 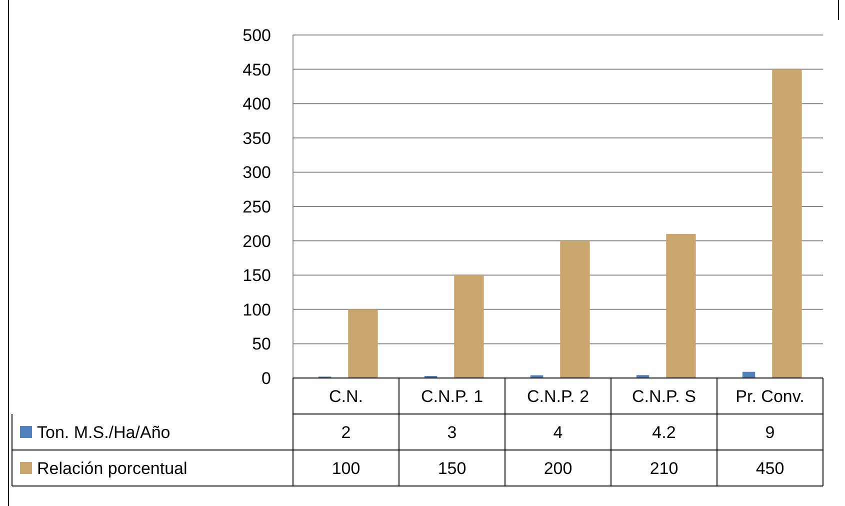 What do you see at coordinates (256, 172) in the screenshot?
I see `y-tick-label: 300` at bounding box center [256, 172].